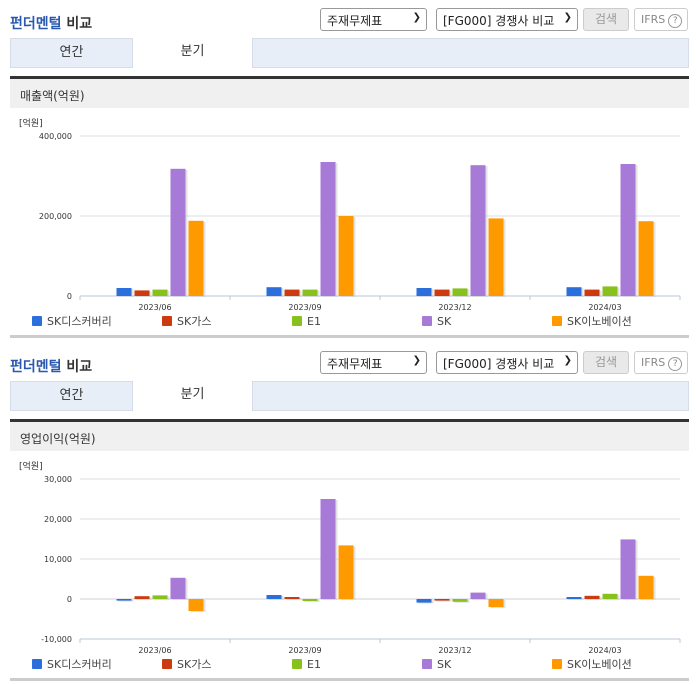 This screenshot has height=684, width=696. Describe the element at coordinates (58, 519) in the screenshot. I see `y-tick-label: 20,000` at that location.